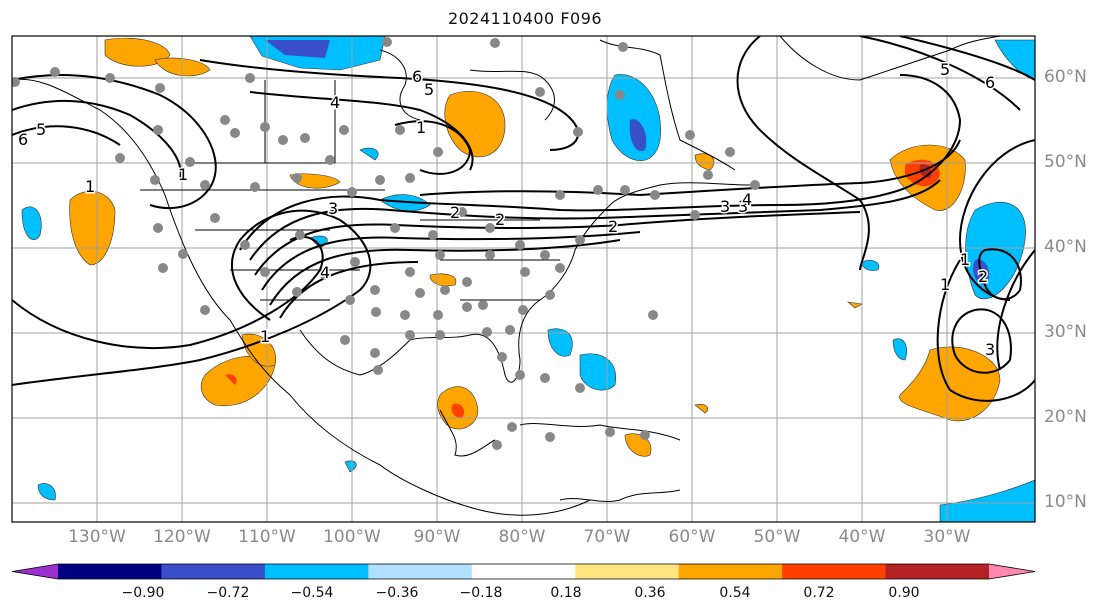  I want to click on lon-label: 30°W, so click(947, 537).